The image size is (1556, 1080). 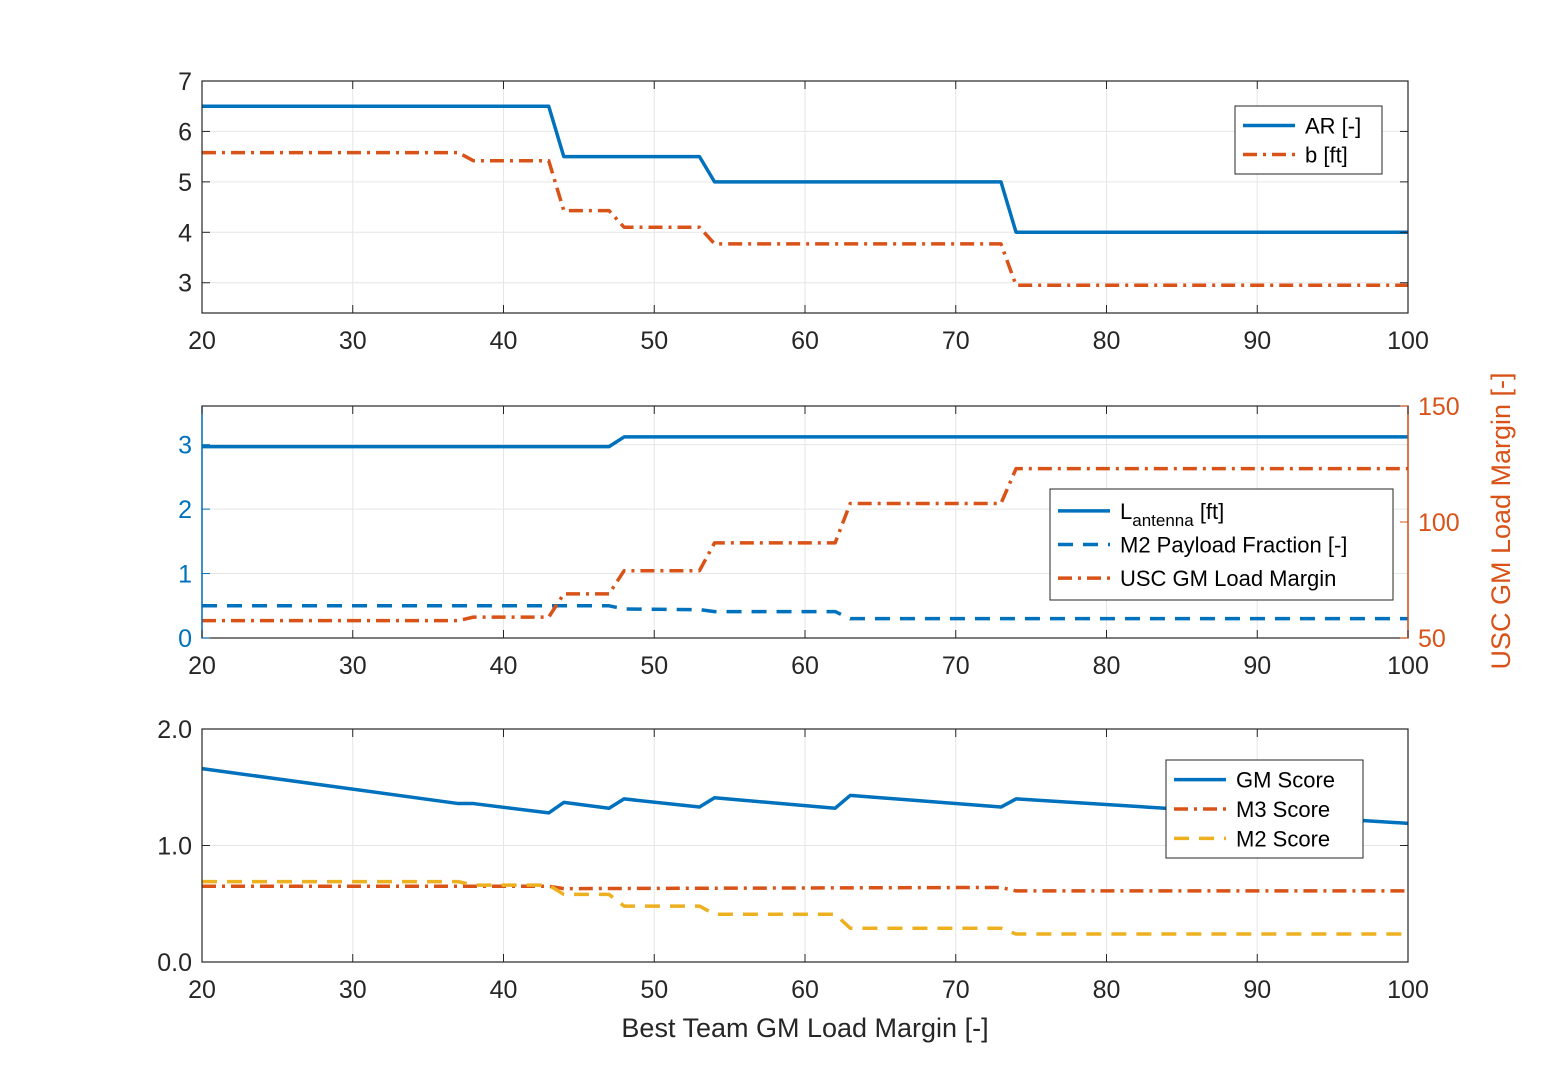 What do you see at coordinates (1228, 578) in the screenshot?
I see `legend-label-3: USC GM Load Margin` at bounding box center [1228, 578].